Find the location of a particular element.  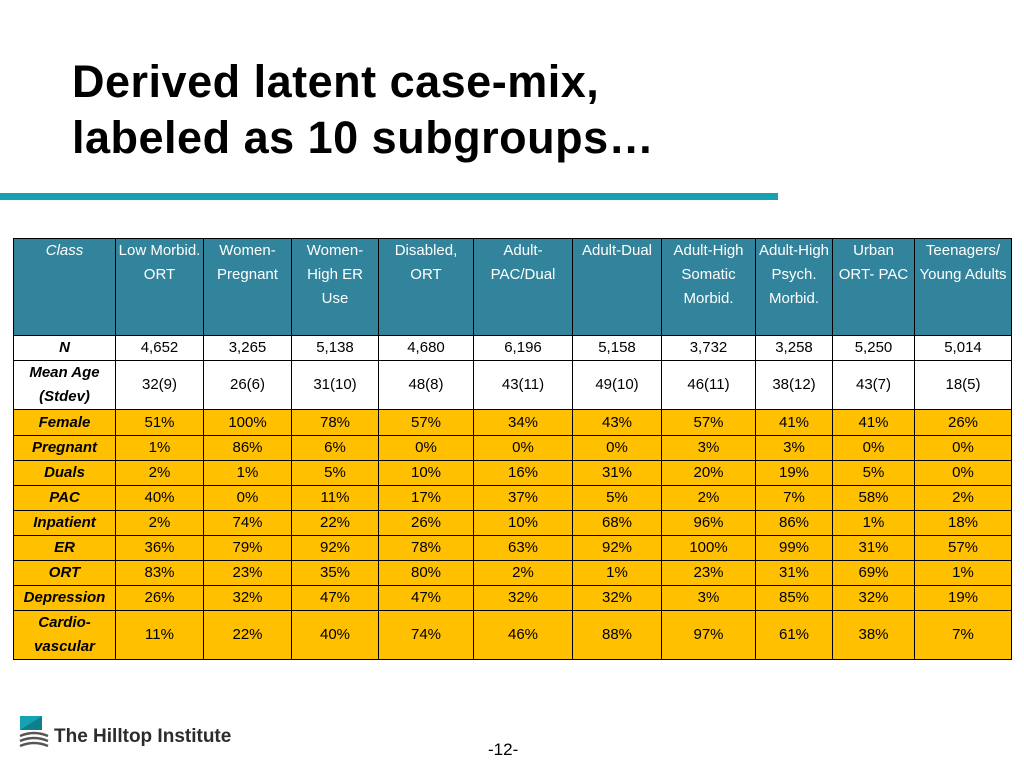

table-cell: 78% is located at coordinates (426, 548).